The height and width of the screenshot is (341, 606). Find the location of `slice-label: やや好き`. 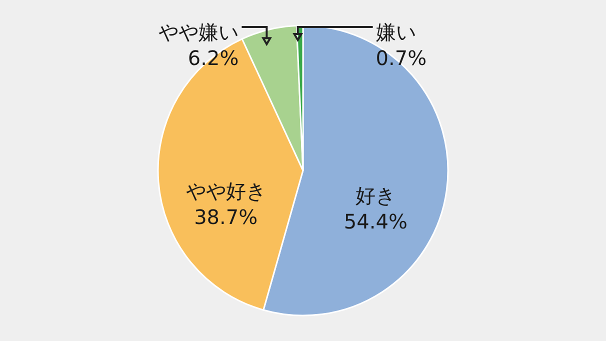

slice-label: やや好き is located at coordinates (226, 190).